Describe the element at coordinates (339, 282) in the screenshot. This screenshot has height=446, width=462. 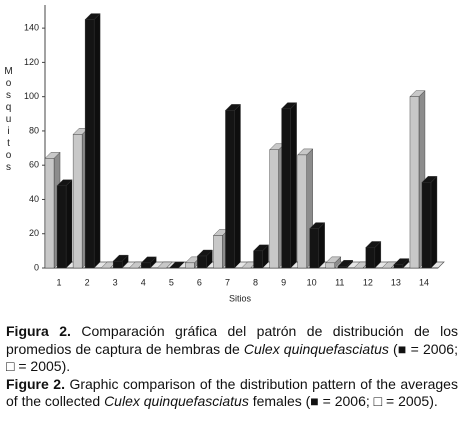
I see `x-tick-label: 11` at that location.